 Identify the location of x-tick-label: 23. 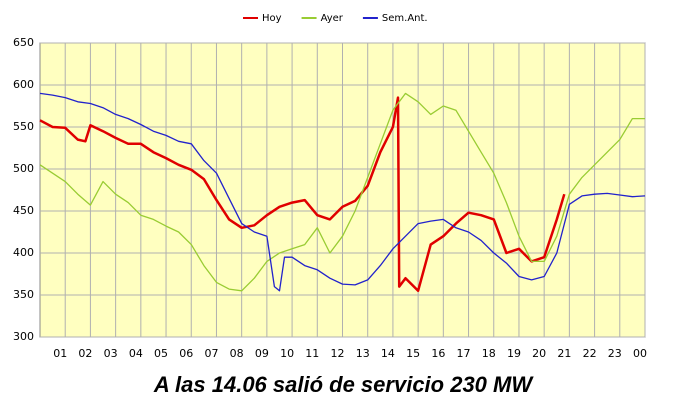
(615, 353).